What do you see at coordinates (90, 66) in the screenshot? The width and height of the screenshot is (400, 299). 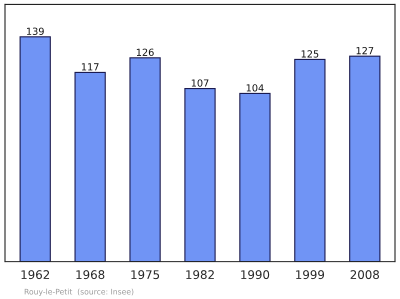 I see `data-label: 117` at bounding box center [90, 66].